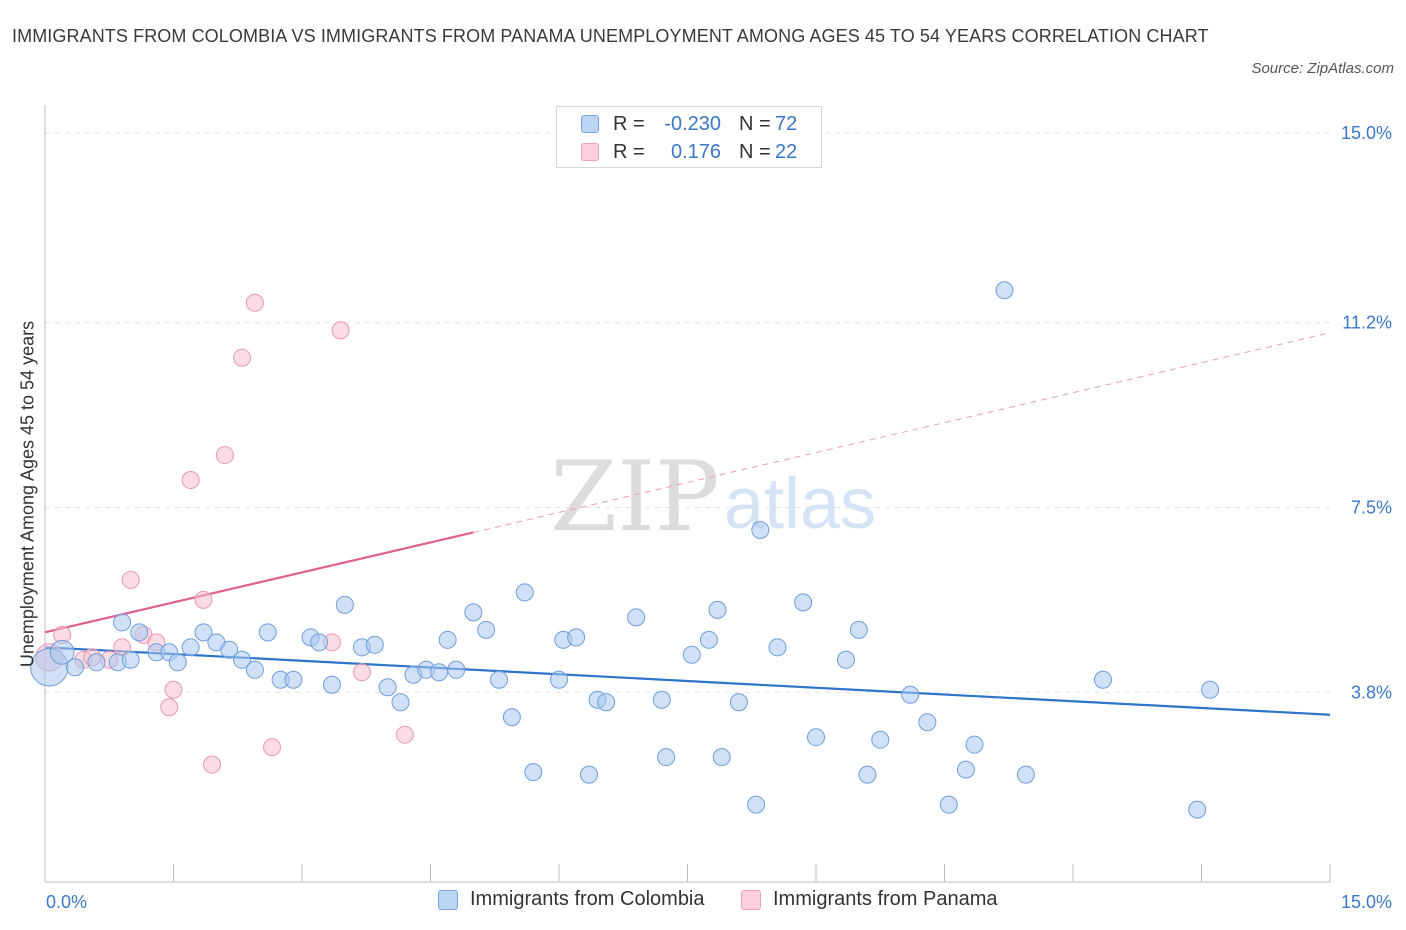  What do you see at coordinates (1371, 508) in the screenshot?
I see `y-tick-label: 7.5%` at bounding box center [1371, 508].